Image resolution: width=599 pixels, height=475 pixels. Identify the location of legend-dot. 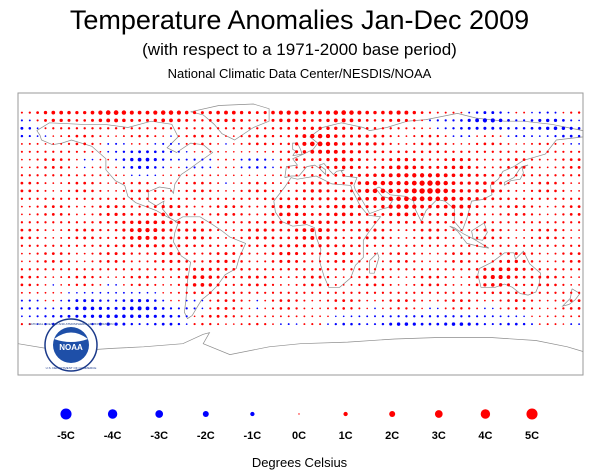
(438, 414).